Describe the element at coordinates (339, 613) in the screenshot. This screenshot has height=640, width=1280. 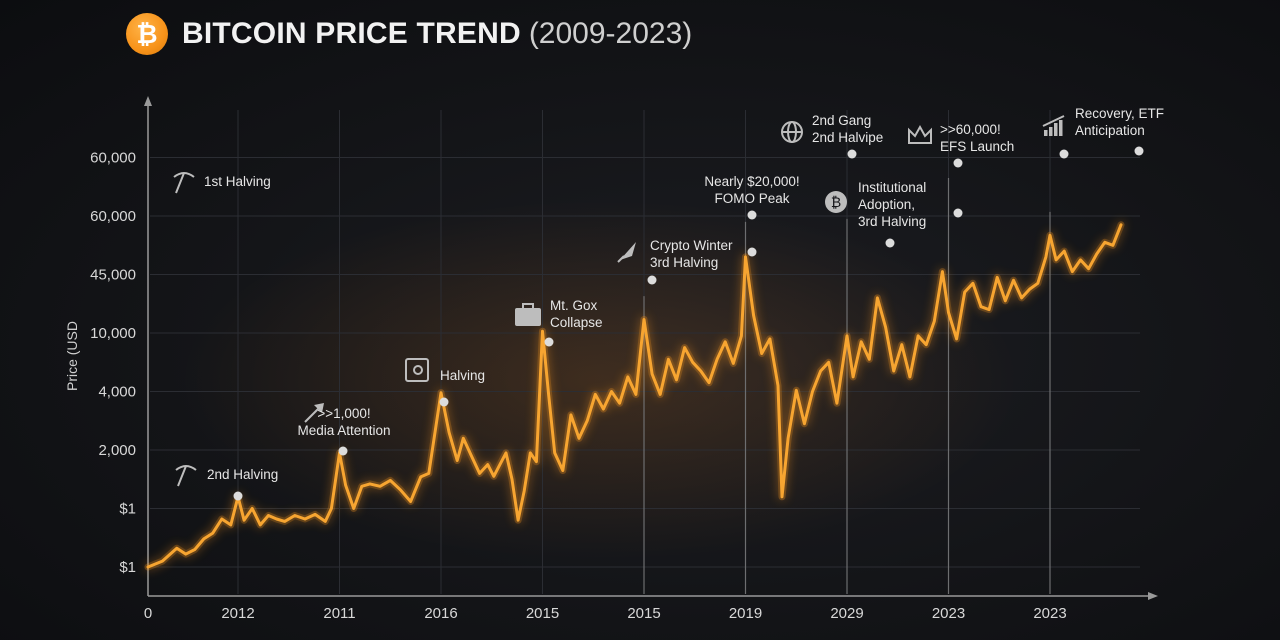
I see `x-tick-label: 2011` at that location.